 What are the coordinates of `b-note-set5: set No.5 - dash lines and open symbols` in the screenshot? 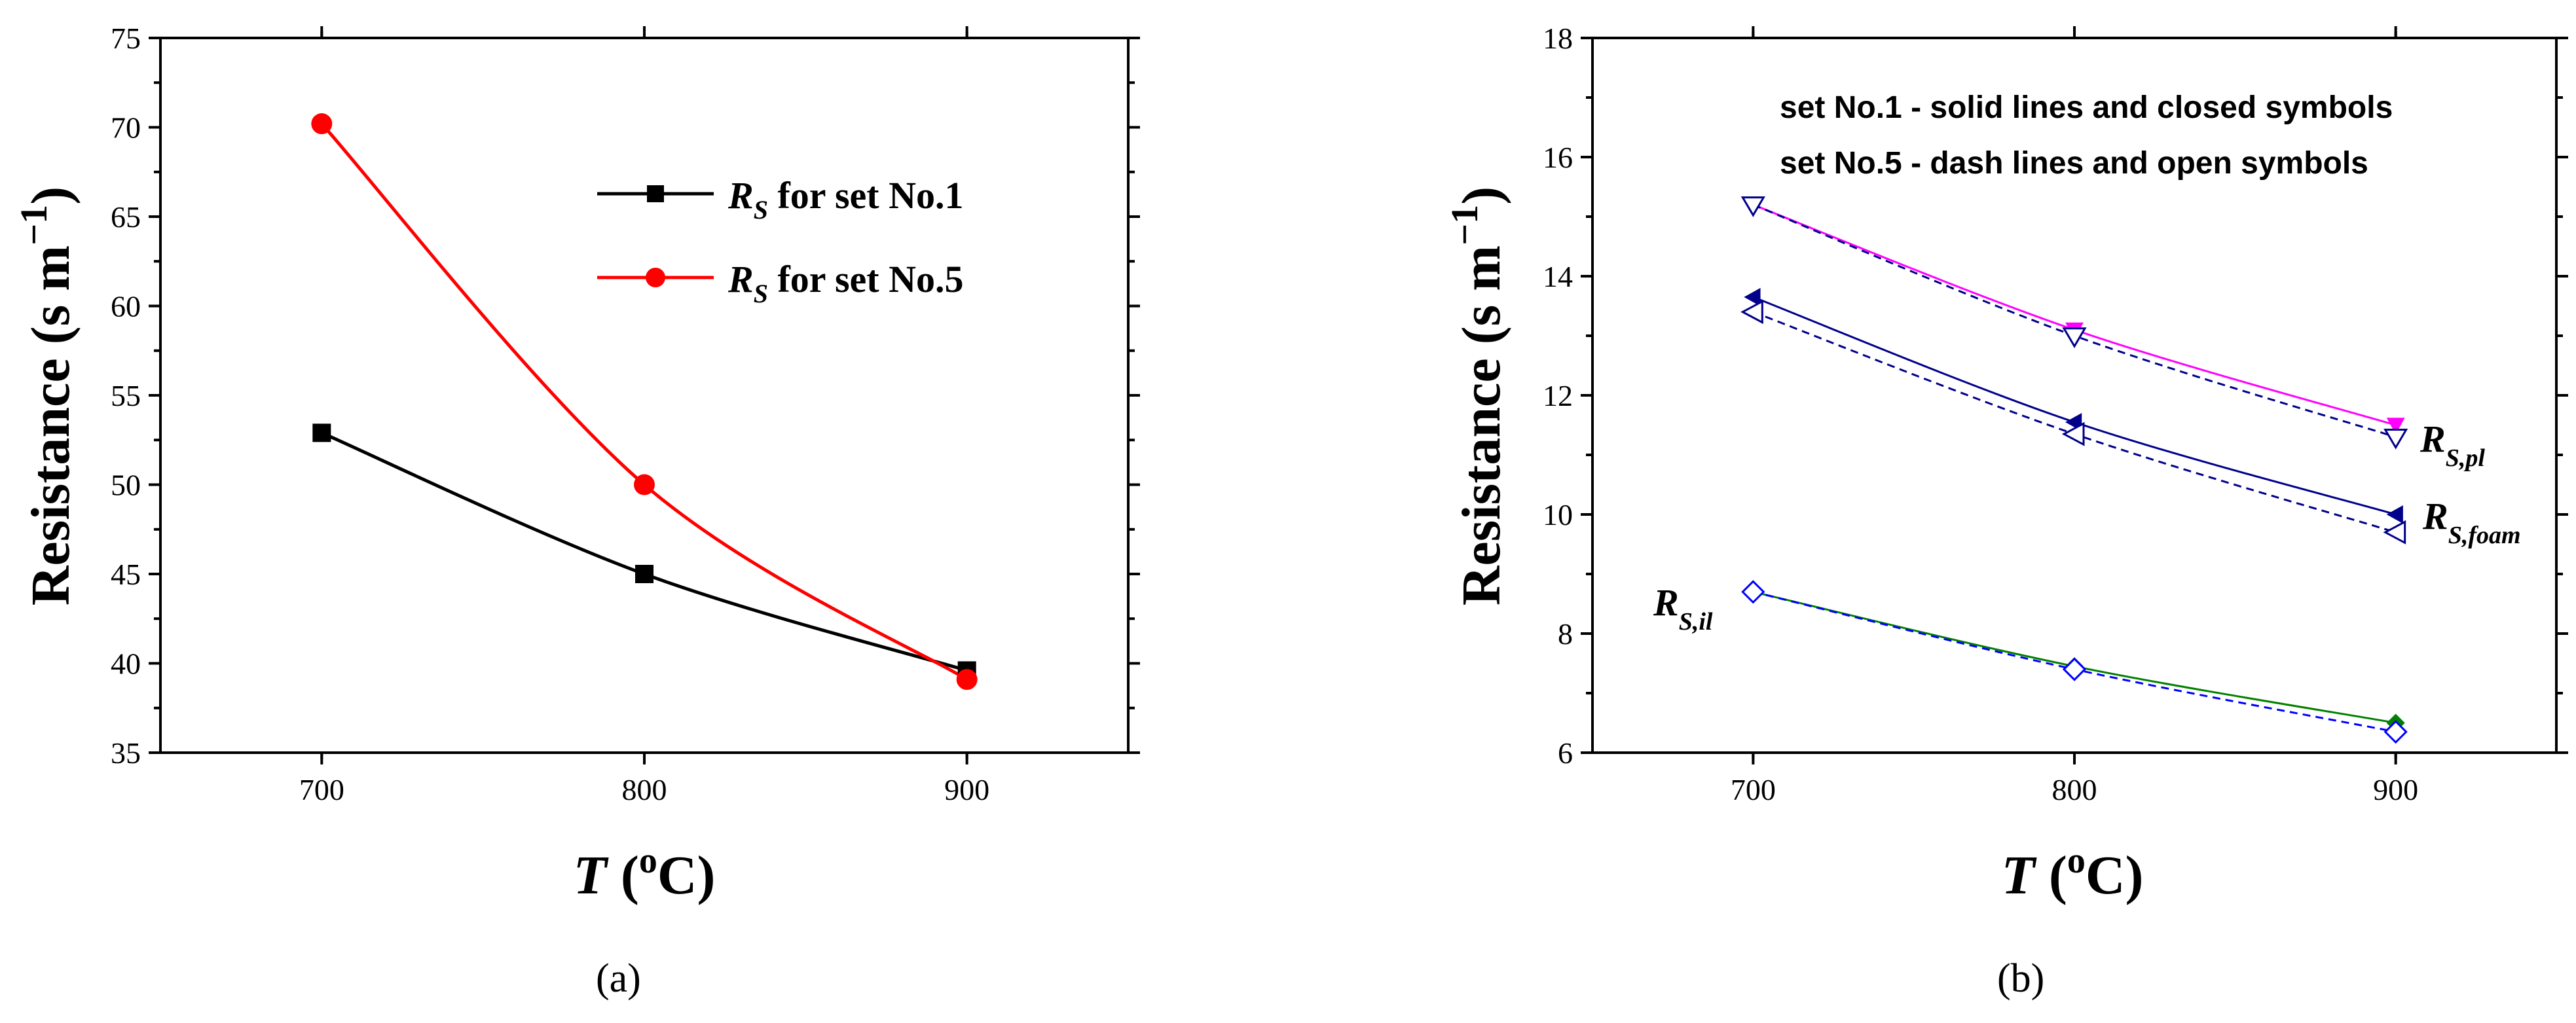 It's located at (2074, 163).